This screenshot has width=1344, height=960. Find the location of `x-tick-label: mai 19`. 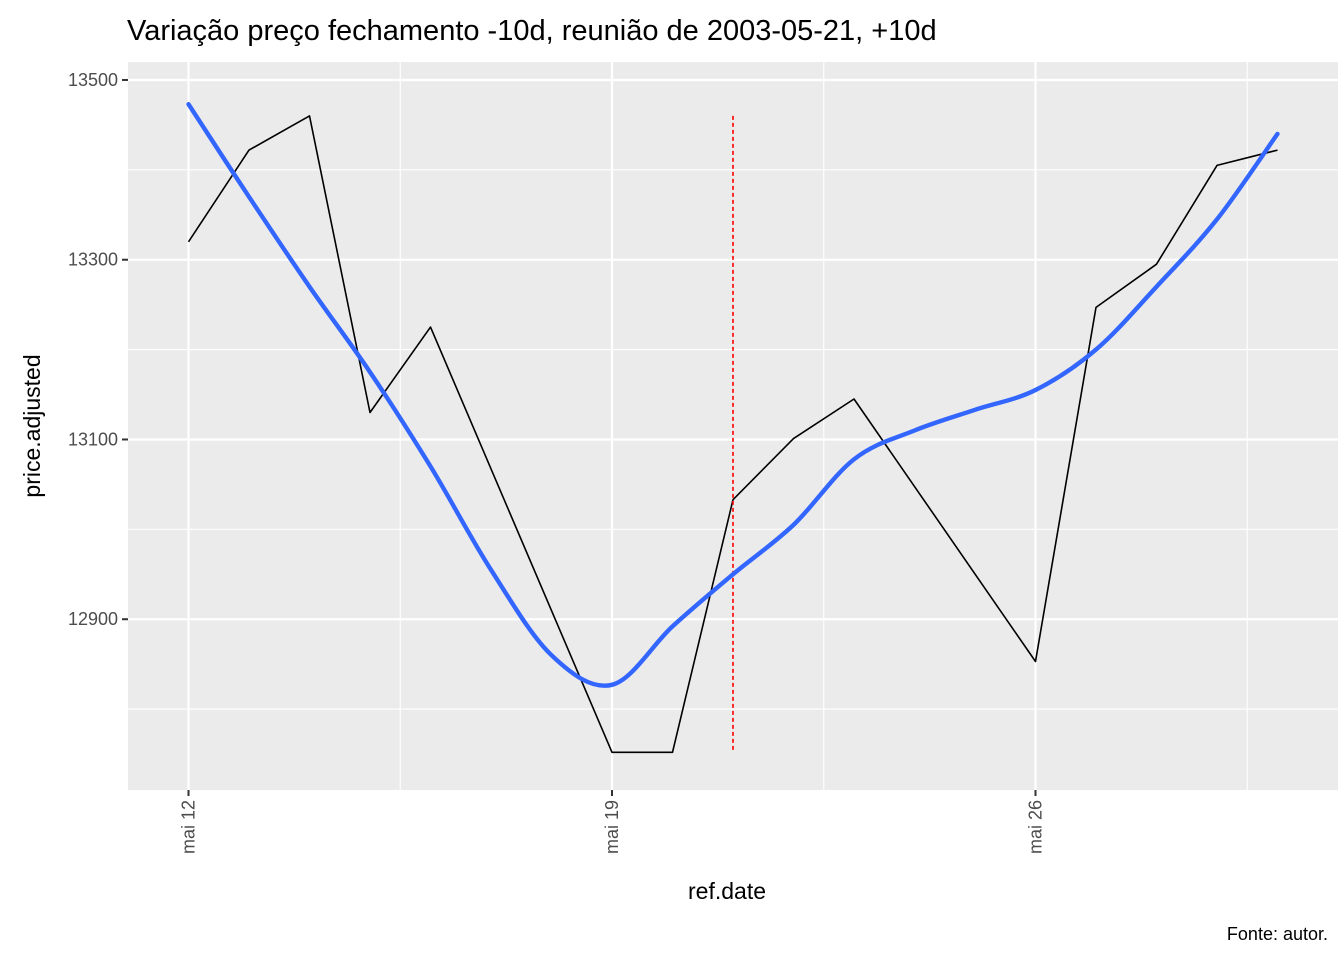

x-tick-label: mai 19 is located at coordinates (612, 827).